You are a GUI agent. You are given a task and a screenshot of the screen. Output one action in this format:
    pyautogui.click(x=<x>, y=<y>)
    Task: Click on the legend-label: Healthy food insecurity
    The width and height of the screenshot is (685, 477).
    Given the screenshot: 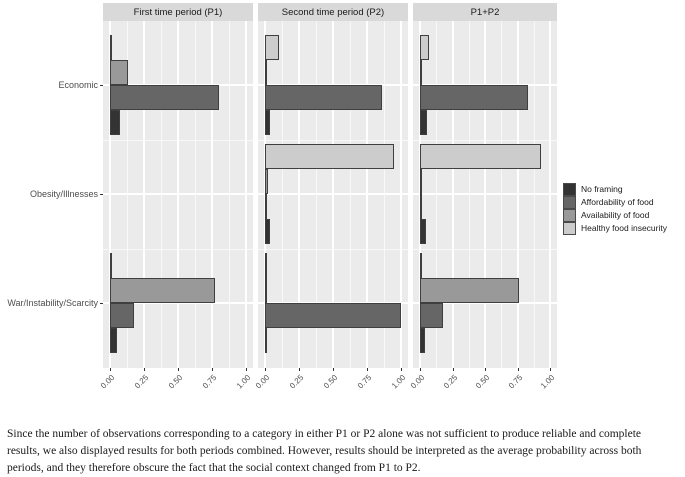 What is the action you would take?
    pyautogui.click(x=621, y=228)
    